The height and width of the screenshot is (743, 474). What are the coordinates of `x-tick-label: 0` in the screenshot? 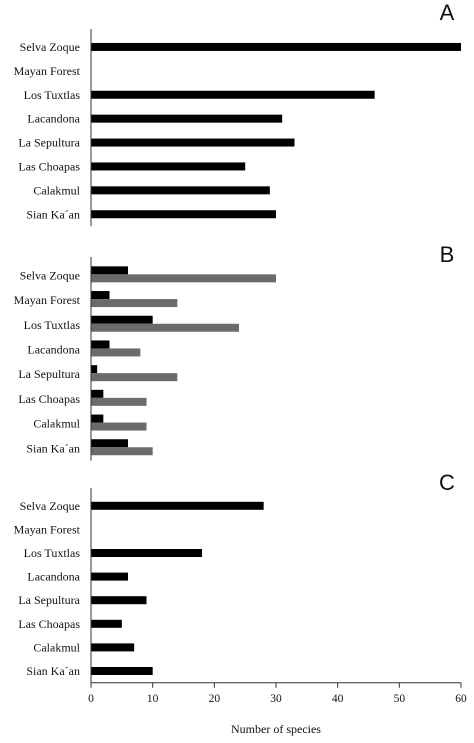 It's located at (91, 699).